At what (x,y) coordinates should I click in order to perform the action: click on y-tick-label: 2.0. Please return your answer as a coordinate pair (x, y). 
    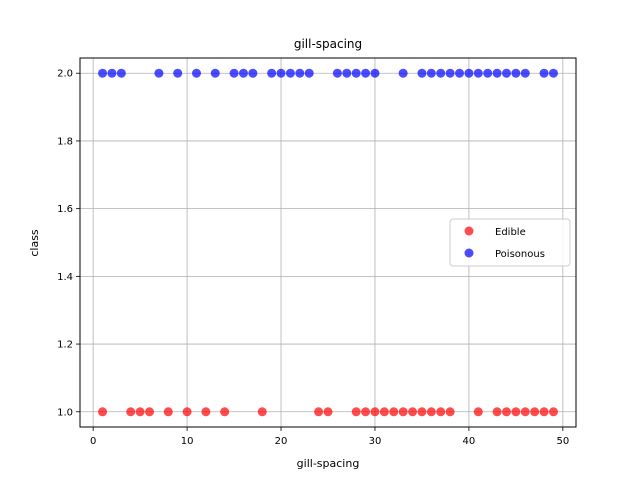
    Looking at the image, I should click on (65, 74).